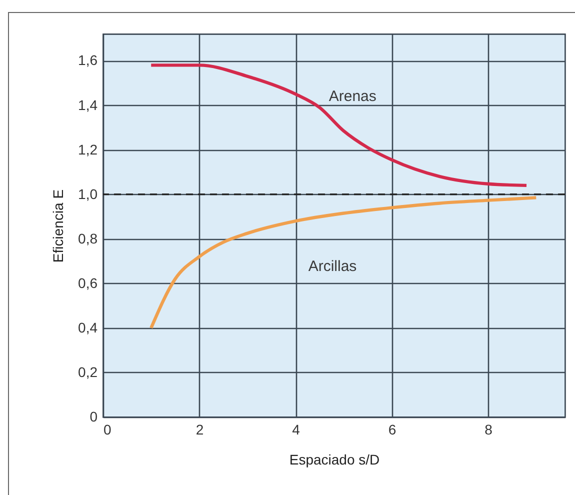 The width and height of the screenshot is (575, 495). What do you see at coordinates (334, 460) in the screenshot?
I see `x-axis-title: Espaciado s/D` at bounding box center [334, 460].